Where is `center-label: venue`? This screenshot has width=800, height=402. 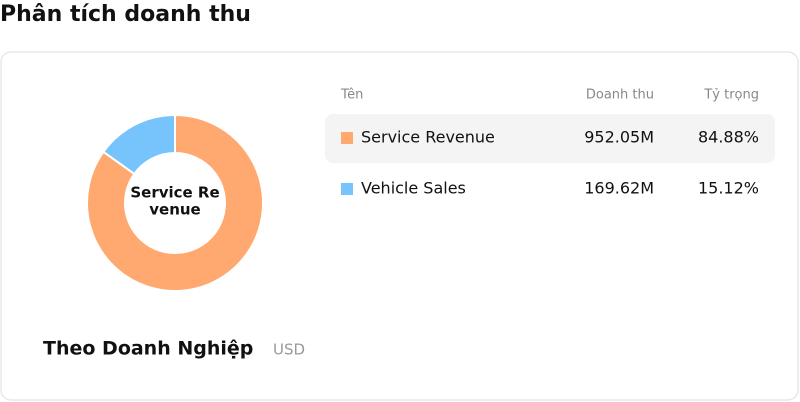 center-label: venue is located at coordinates (174, 210).